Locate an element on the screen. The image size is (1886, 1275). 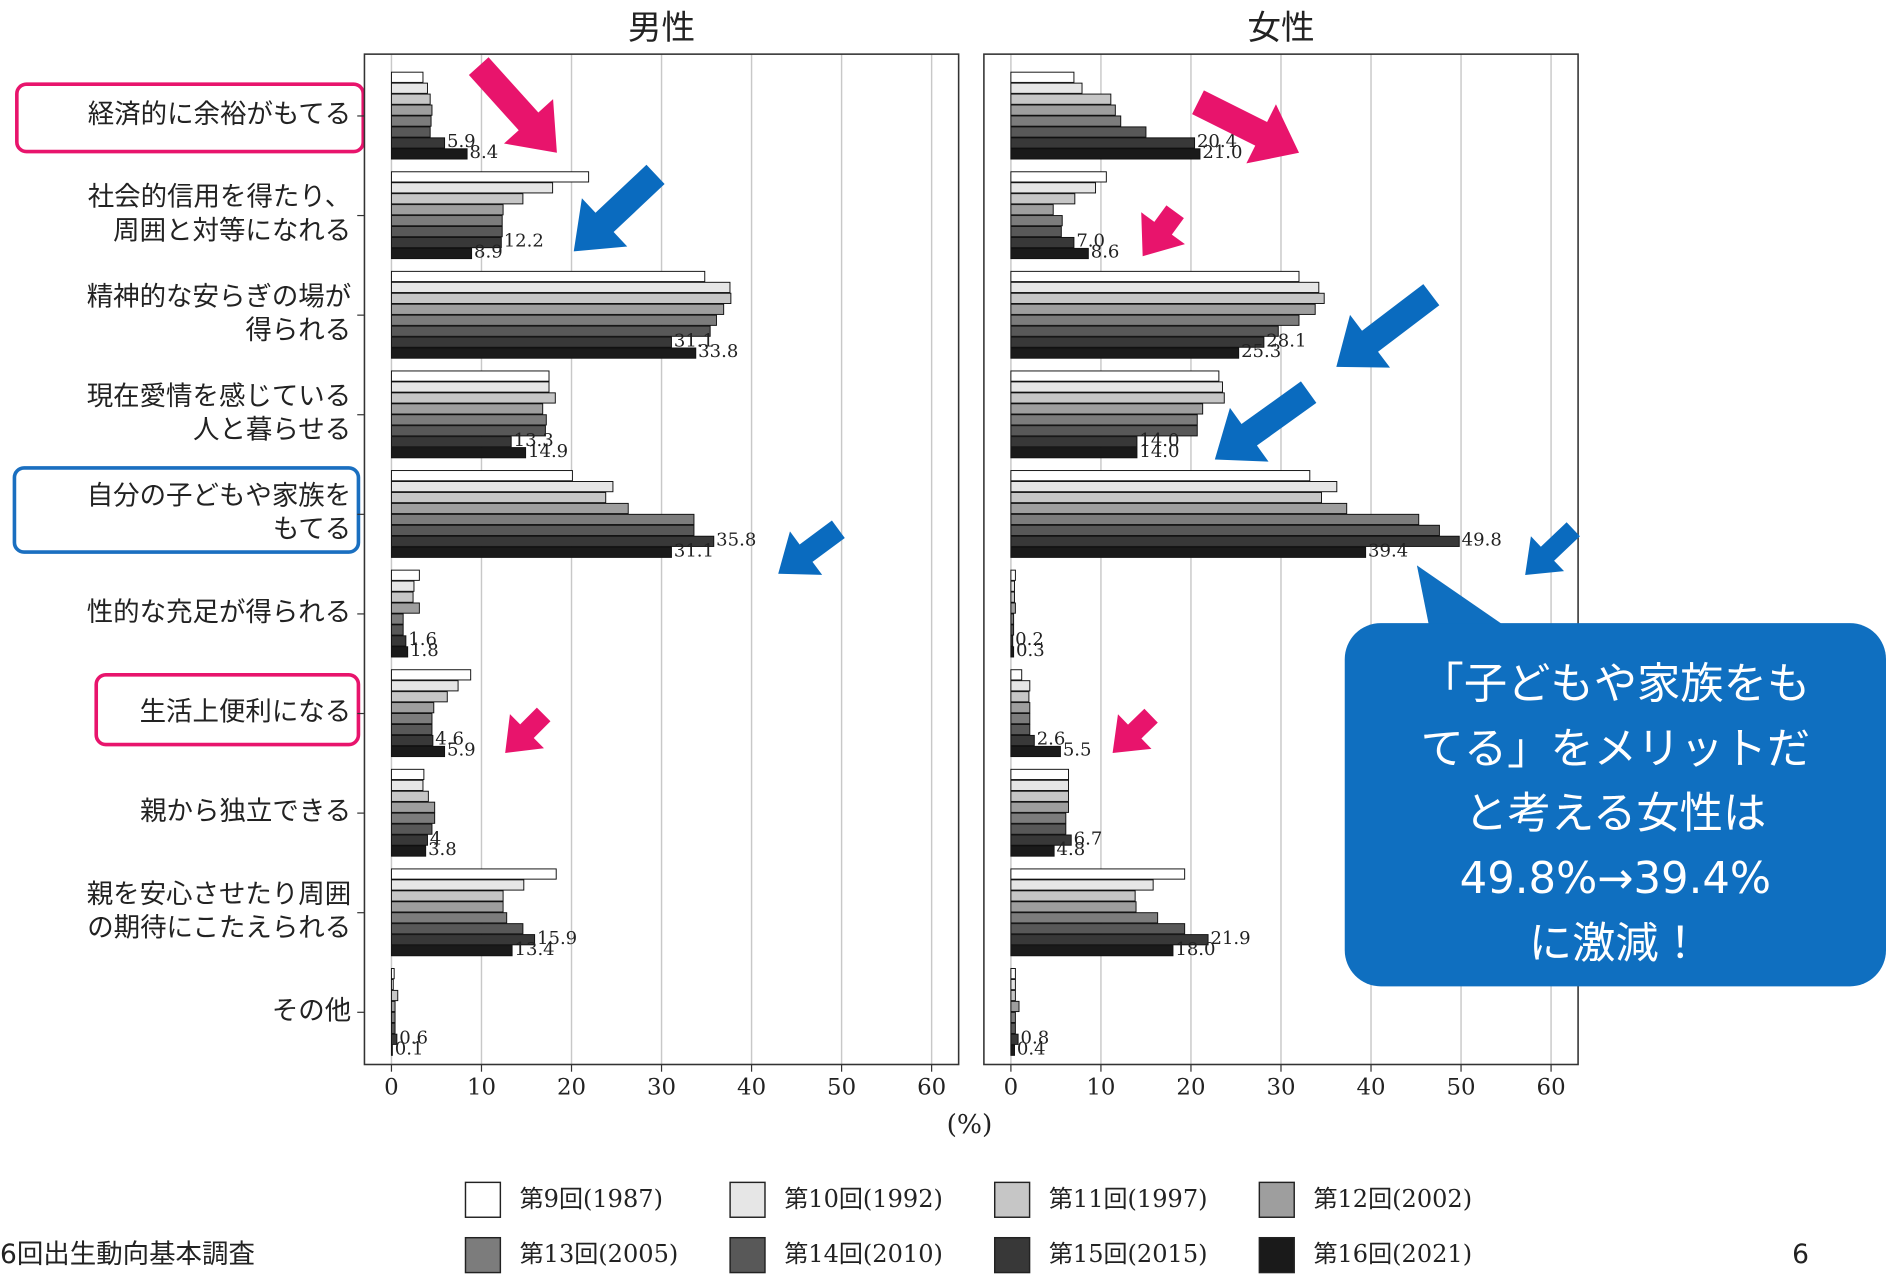
value-label: 8.9 is located at coordinates (488, 252).